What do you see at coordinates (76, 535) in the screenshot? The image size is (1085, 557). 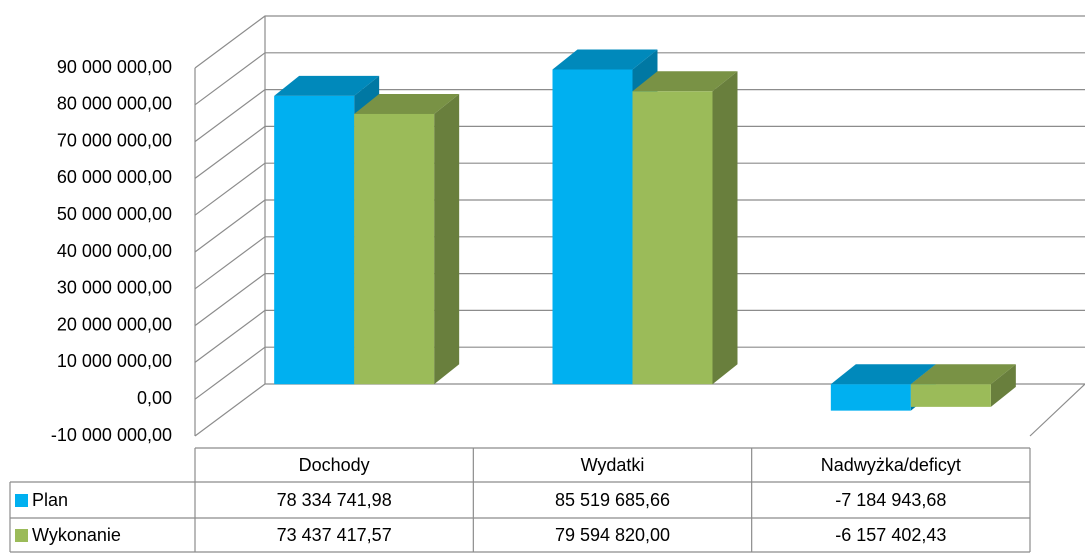 I see `legend-label: Wykonanie` at bounding box center [76, 535].